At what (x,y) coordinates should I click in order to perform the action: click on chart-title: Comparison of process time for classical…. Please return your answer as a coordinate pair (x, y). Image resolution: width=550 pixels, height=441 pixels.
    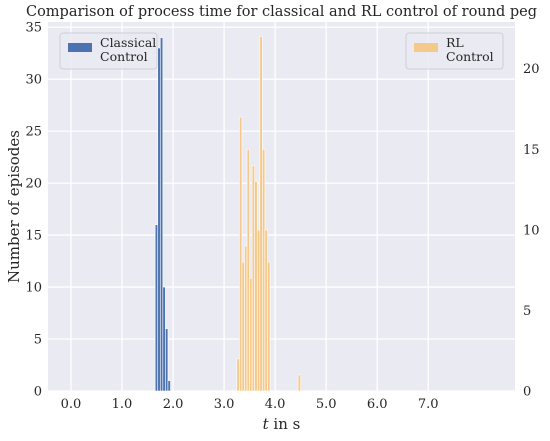
    Looking at the image, I should click on (281, 12).